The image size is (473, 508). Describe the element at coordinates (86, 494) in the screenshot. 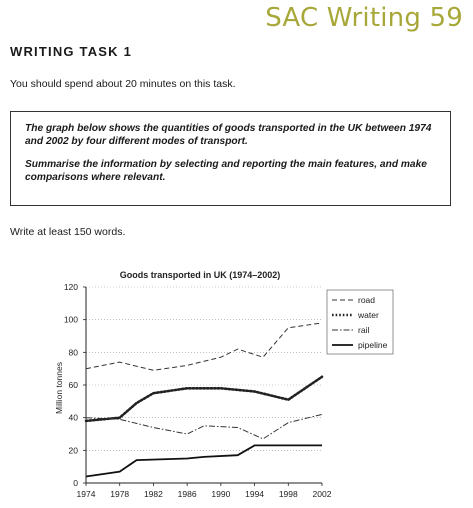

I see `x-tick-label: 1974` at that location.